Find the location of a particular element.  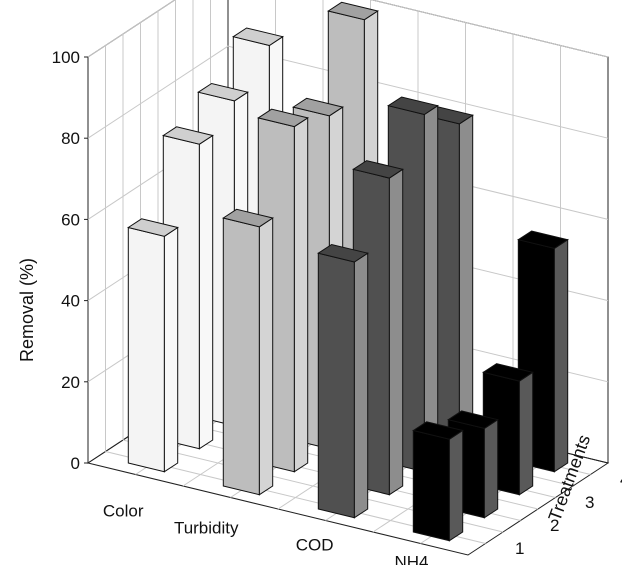

y-tick-label: 0 is located at coordinates (75, 463).